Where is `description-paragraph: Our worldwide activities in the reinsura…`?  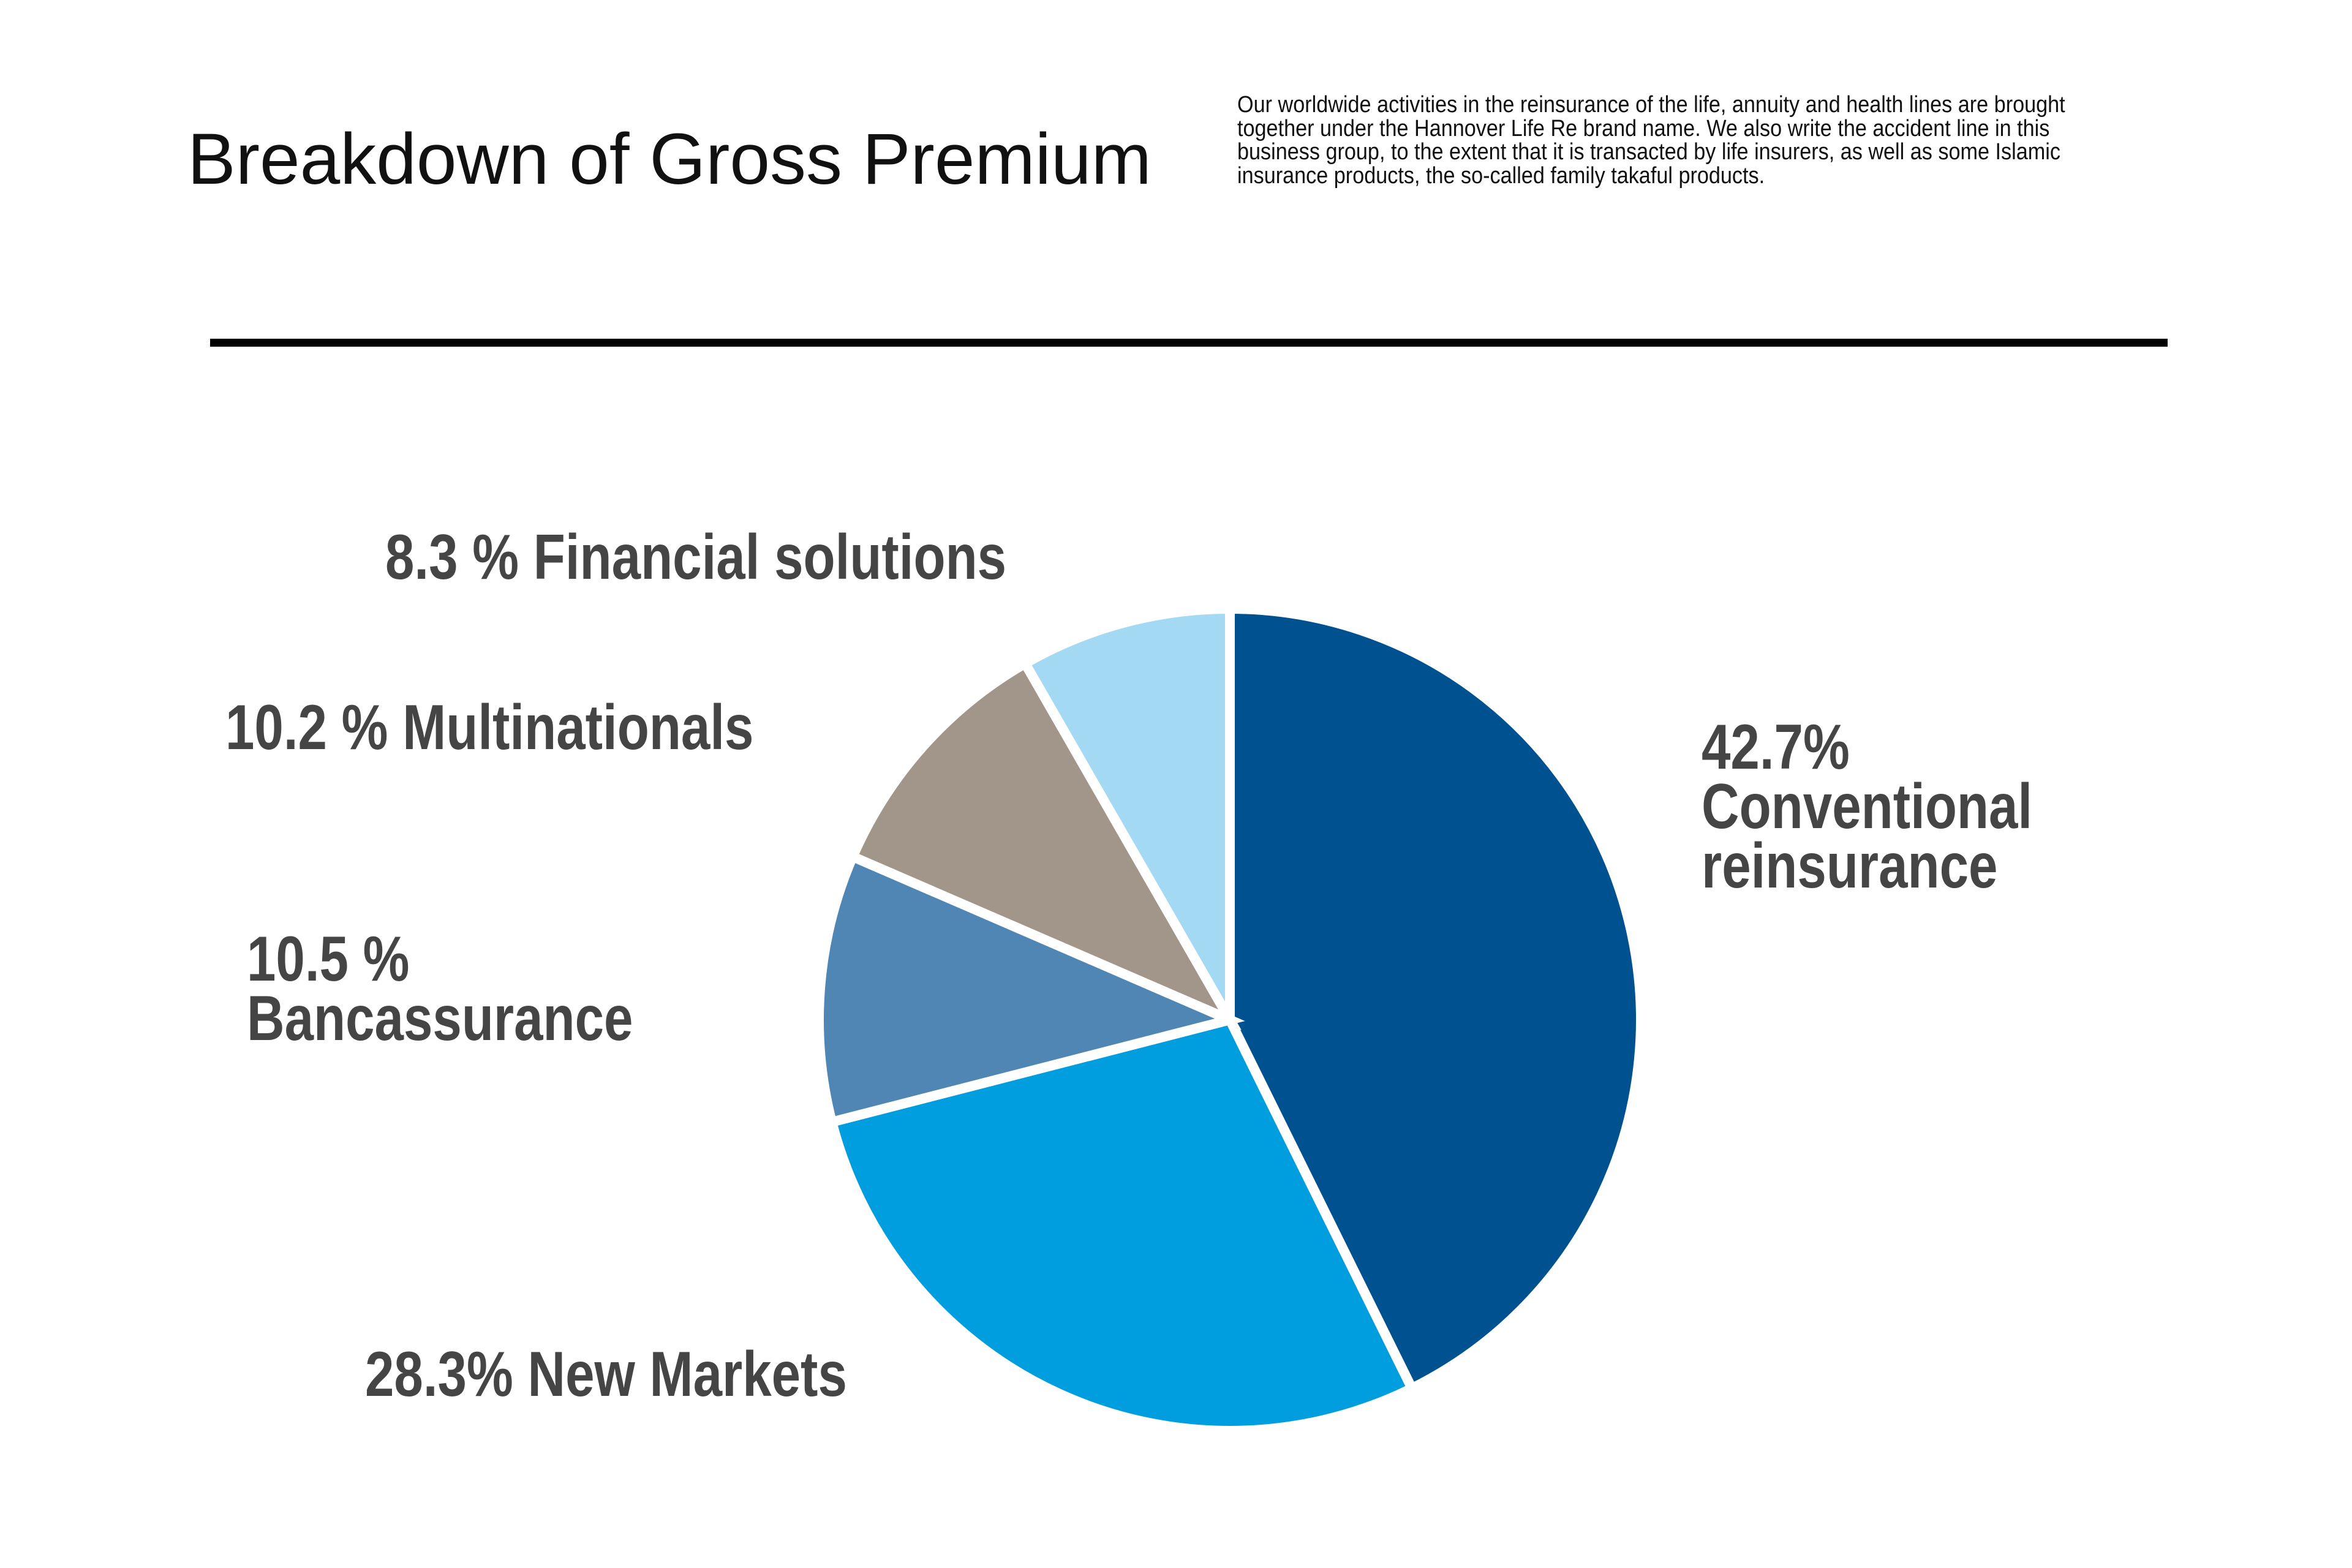 description-paragraph: Our worldwide activities in the reinsura… is located at coordinates (1651, 140).